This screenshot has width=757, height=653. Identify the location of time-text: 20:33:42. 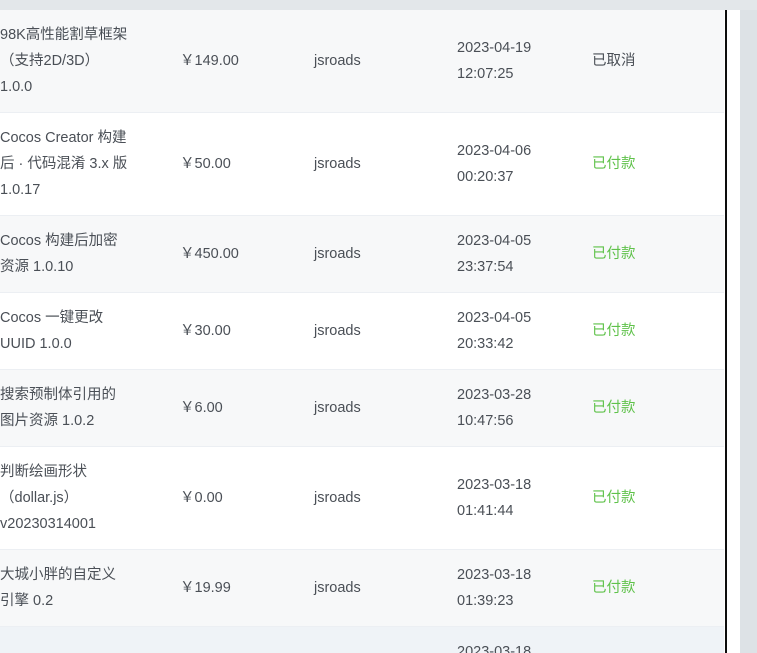
(485, 344).